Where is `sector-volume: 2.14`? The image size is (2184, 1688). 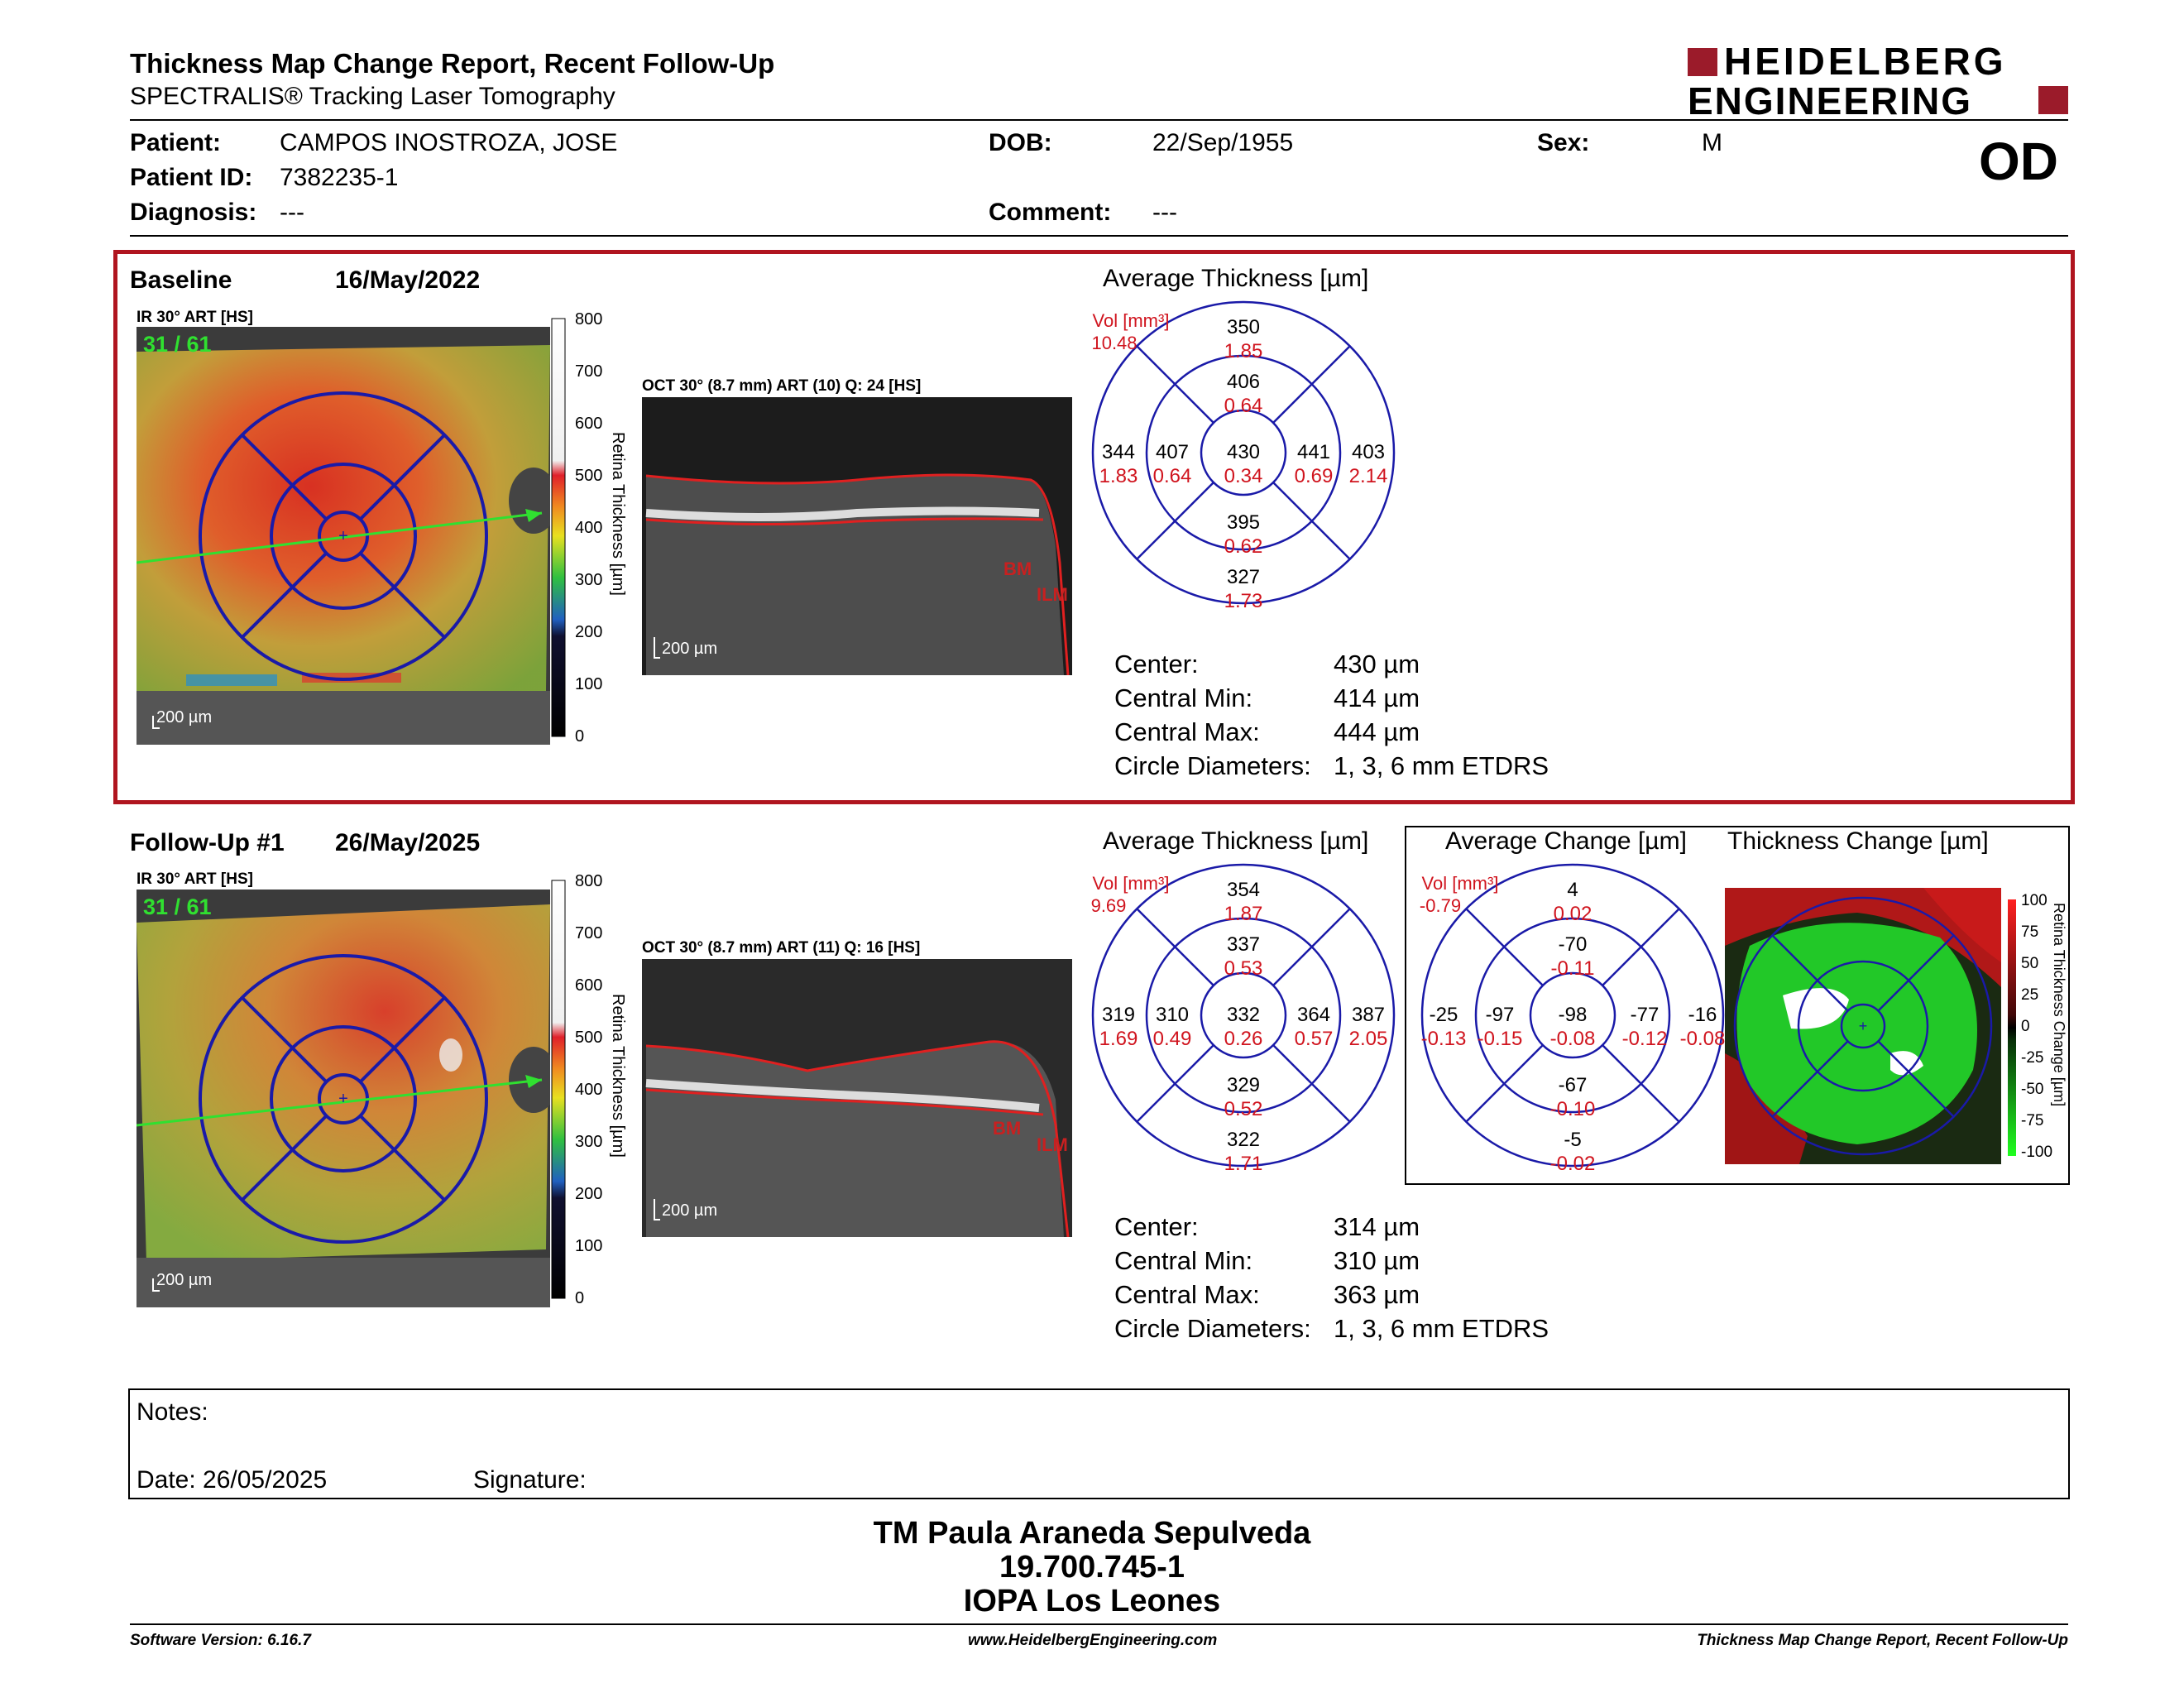
sector-volume: 2.14 is located at coordinates (1368, 476).